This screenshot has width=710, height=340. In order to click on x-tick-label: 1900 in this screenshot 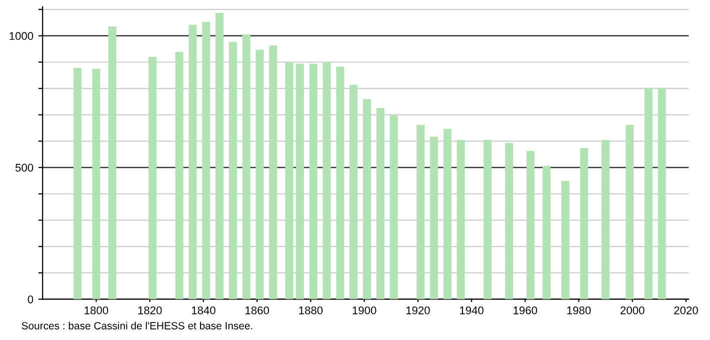, I will do `click(364, 310)`.